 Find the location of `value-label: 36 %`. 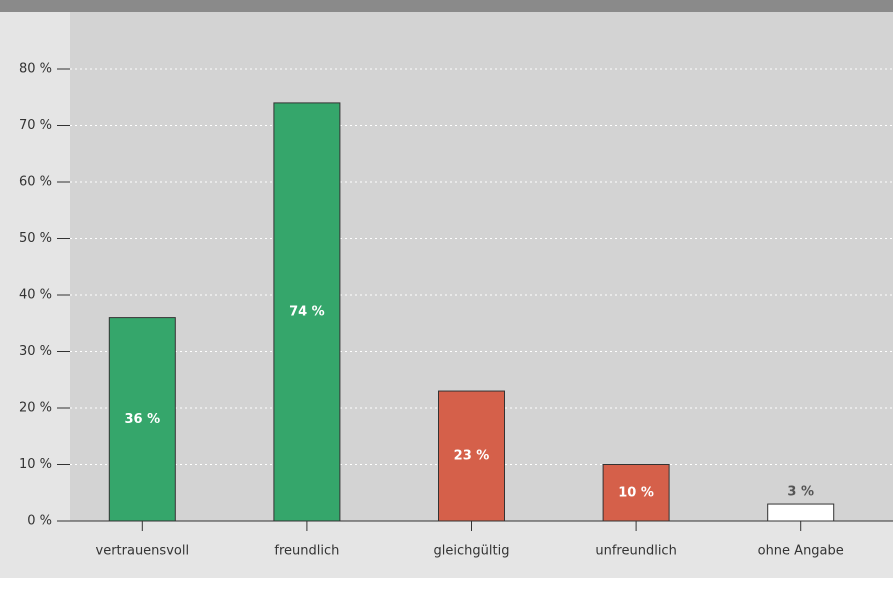

value-label: 36 % is located at coordinates (142, 419).